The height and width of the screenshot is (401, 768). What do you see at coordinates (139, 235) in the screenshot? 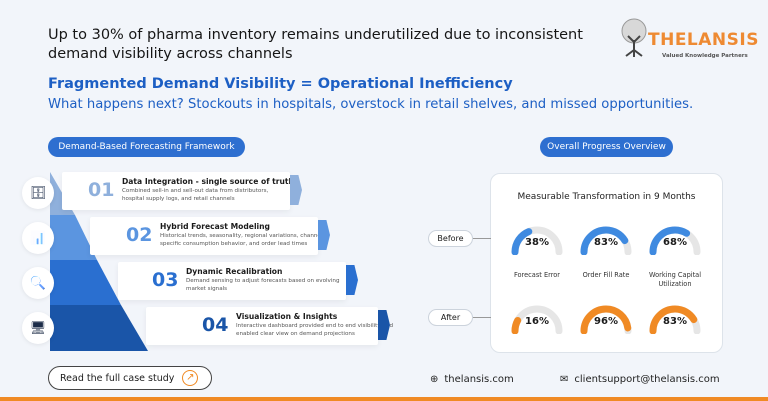
I see `step-number: 02` at bounding box center [139, 235].